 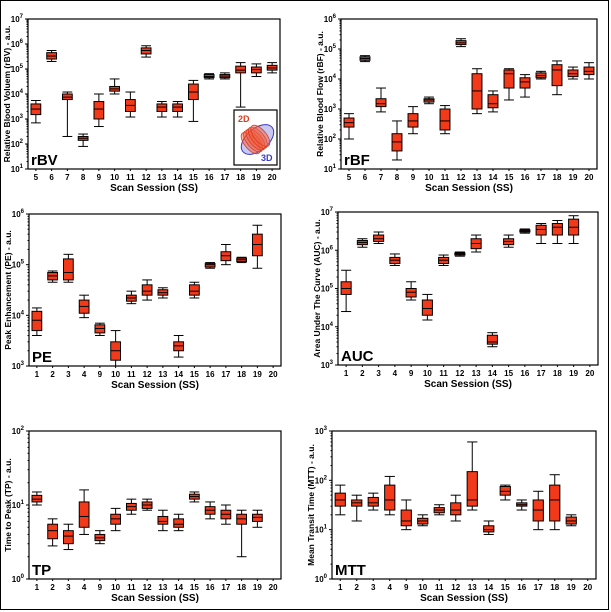 What do you see at coordinates (317, 288) in the screenshot?
I see `y-axis-title: Area Under The Curve (AUC) - a.u.` at bounding box center [317, 288].